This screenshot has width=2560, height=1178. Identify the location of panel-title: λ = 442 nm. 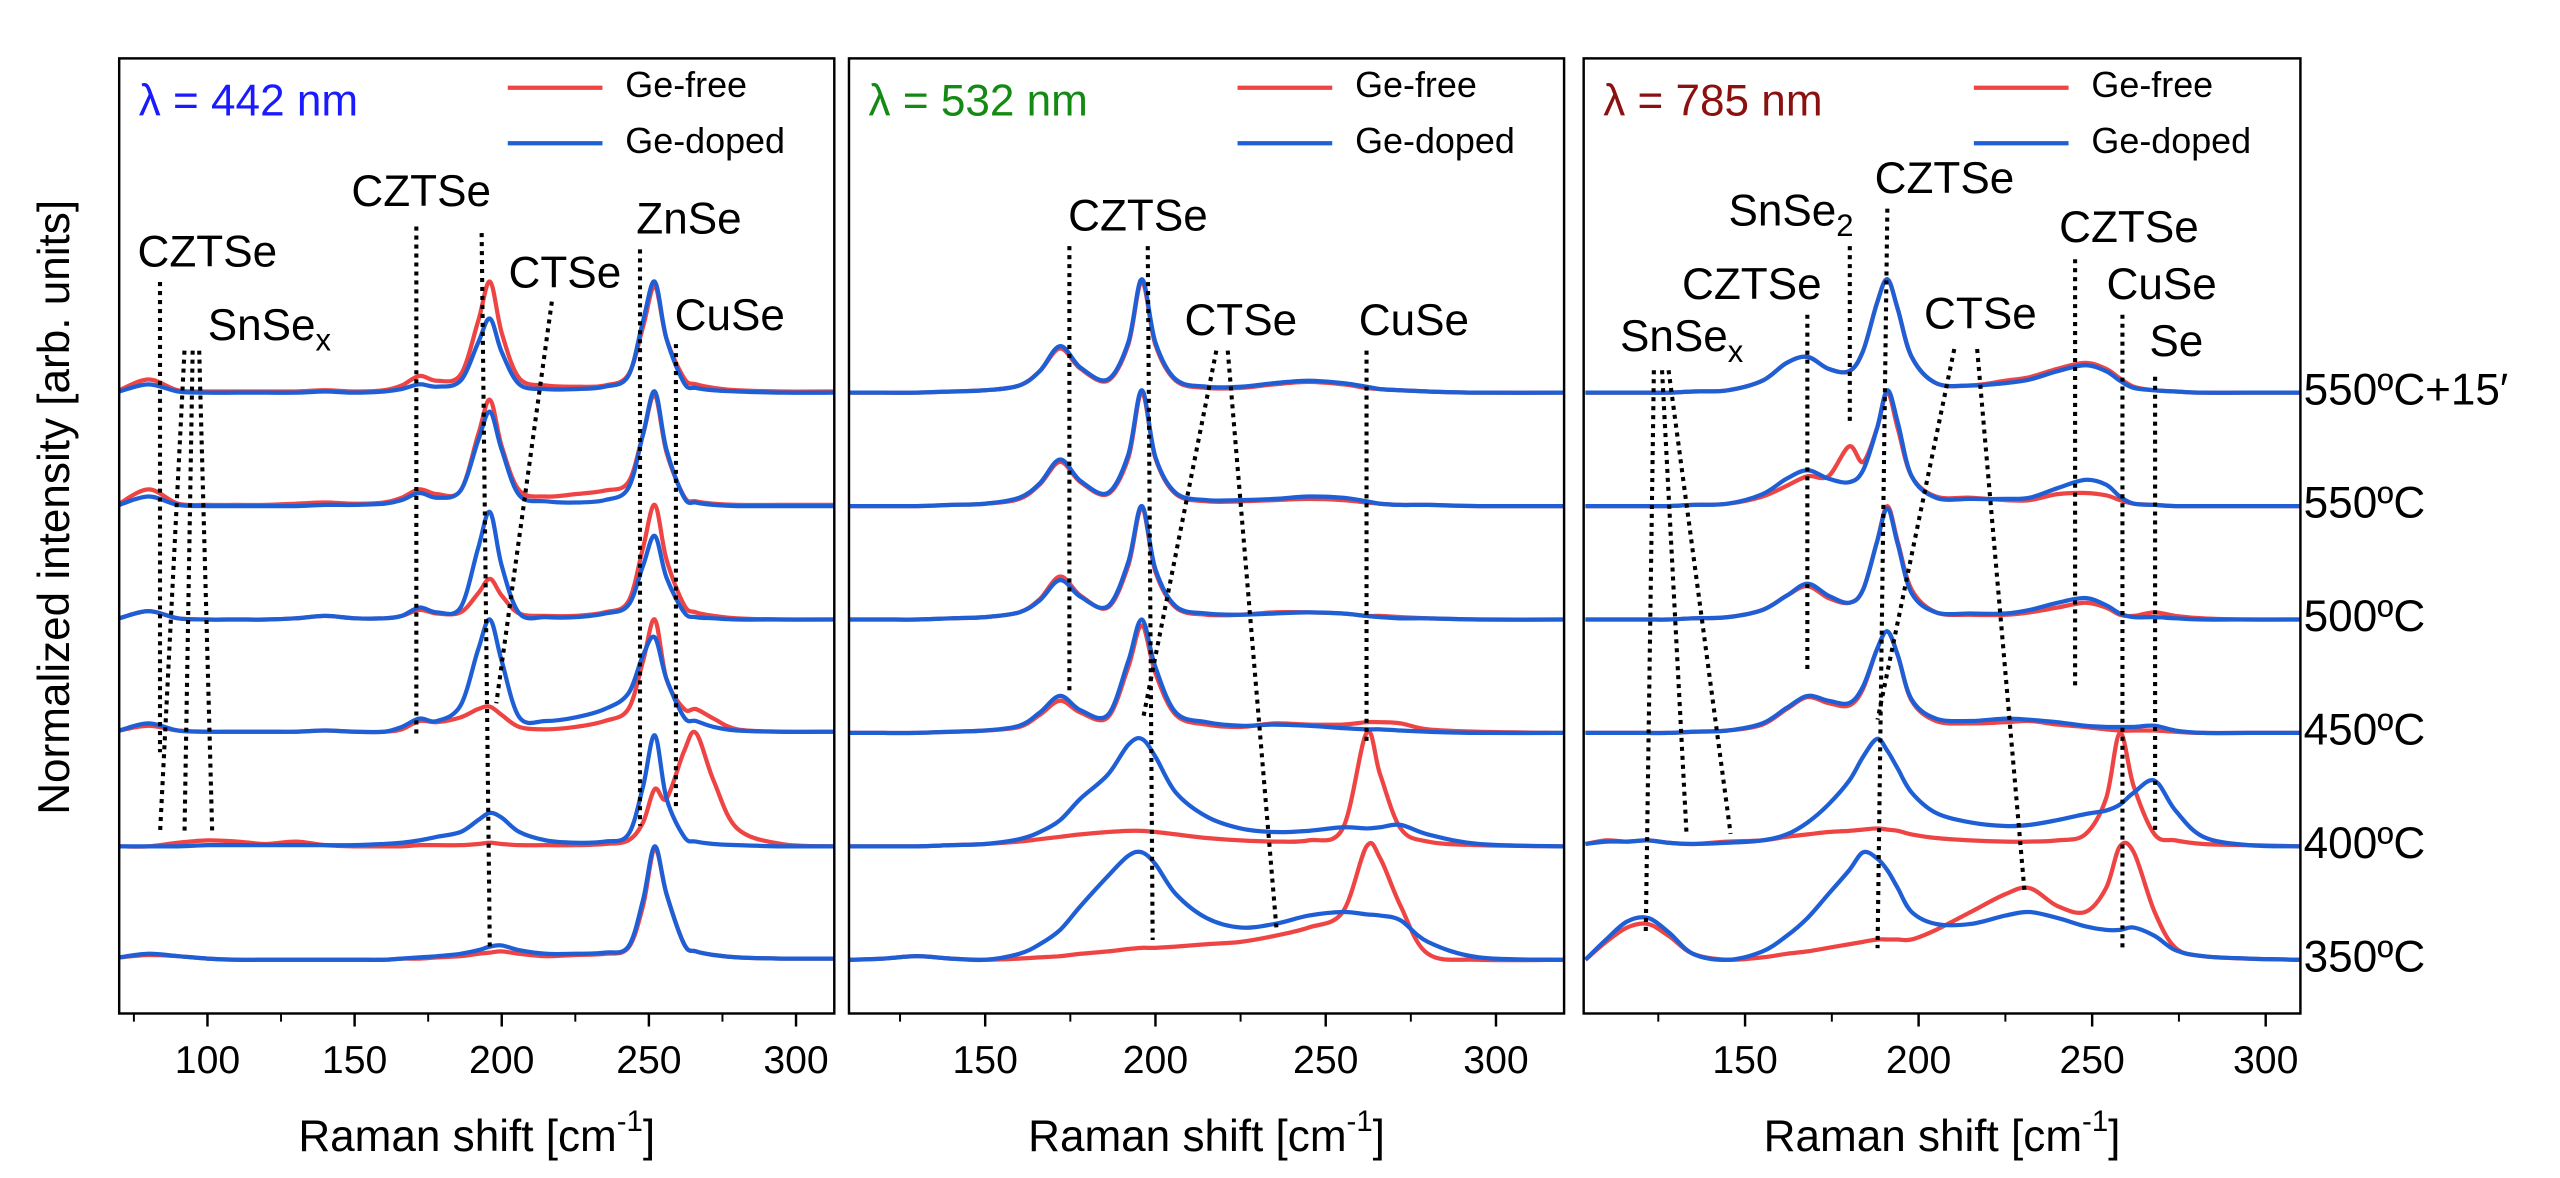
(248, 101).